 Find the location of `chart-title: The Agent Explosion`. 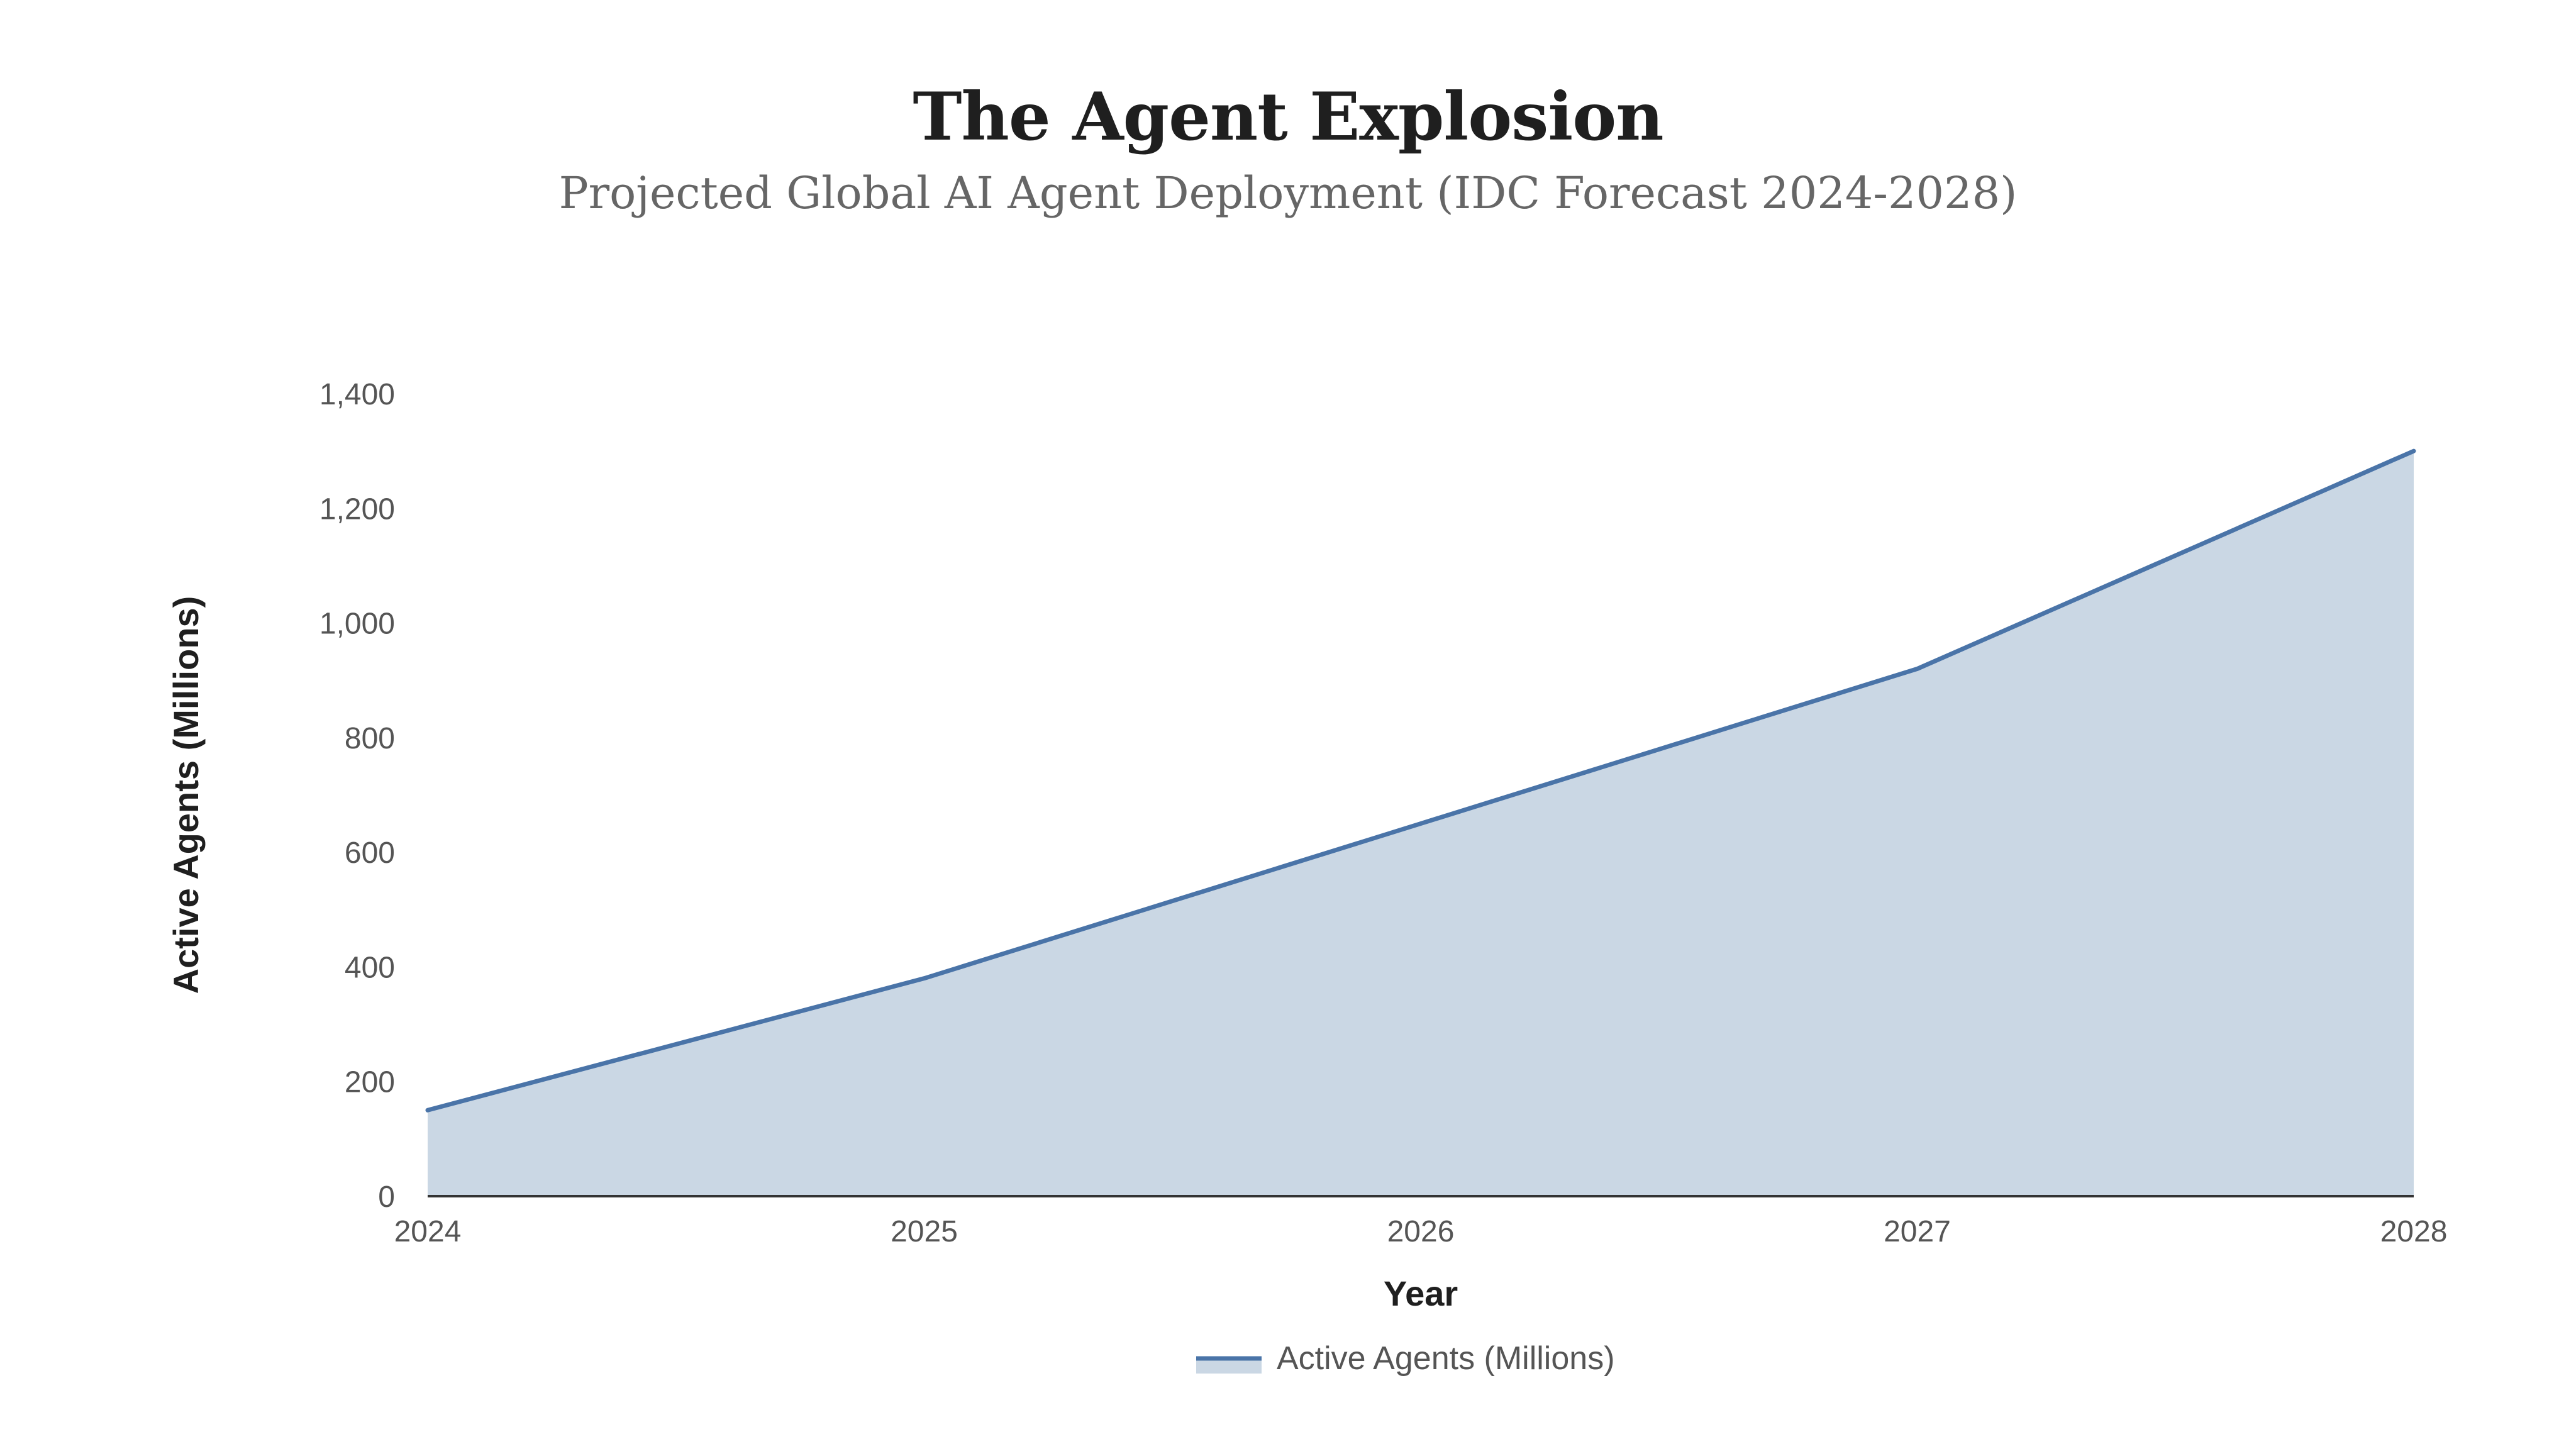

chart-title: The Agent Explosion is located at coordinates (1288, 116).